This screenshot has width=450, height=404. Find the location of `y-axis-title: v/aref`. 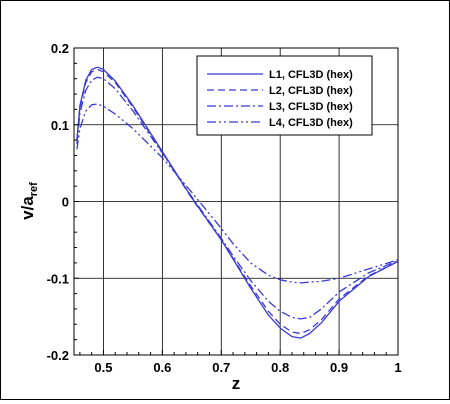

y-axis-title: v/aref is located at coordinates (29, 201).